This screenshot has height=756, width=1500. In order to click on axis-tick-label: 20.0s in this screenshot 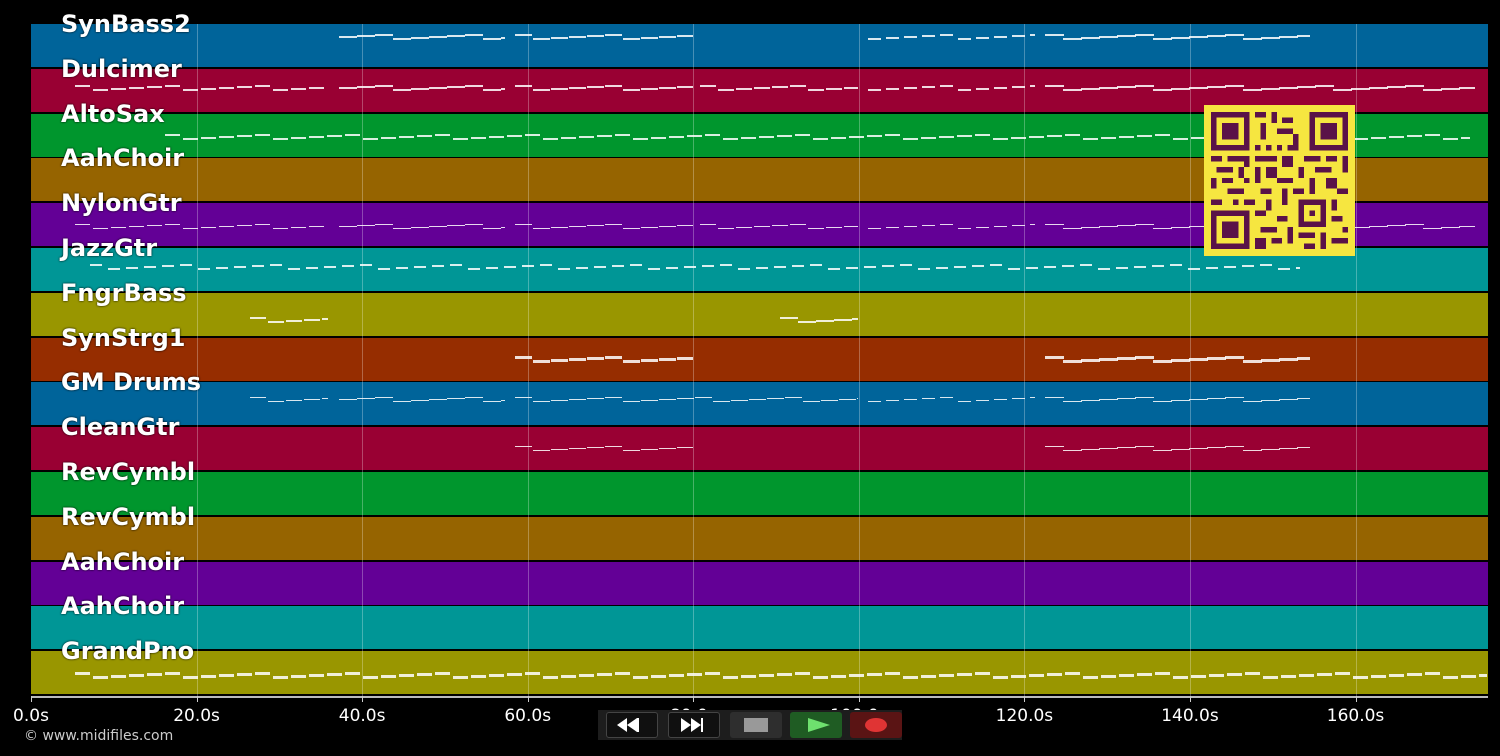, I will do `click(196, 716)`.